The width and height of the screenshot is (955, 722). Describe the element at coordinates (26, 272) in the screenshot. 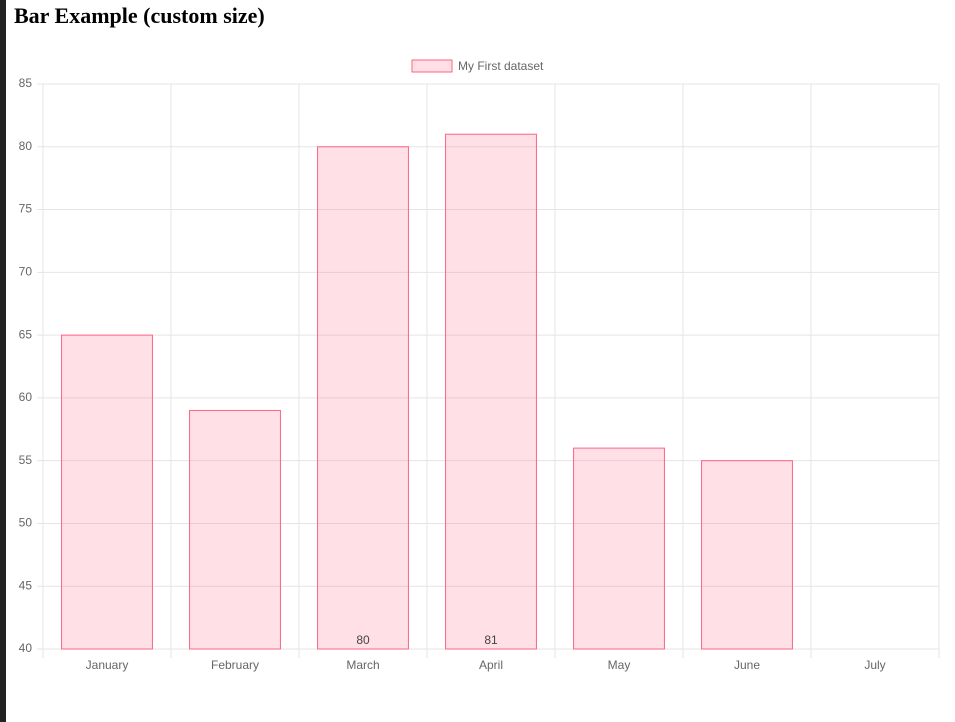

I see `y-tick-label: 70` at that location.